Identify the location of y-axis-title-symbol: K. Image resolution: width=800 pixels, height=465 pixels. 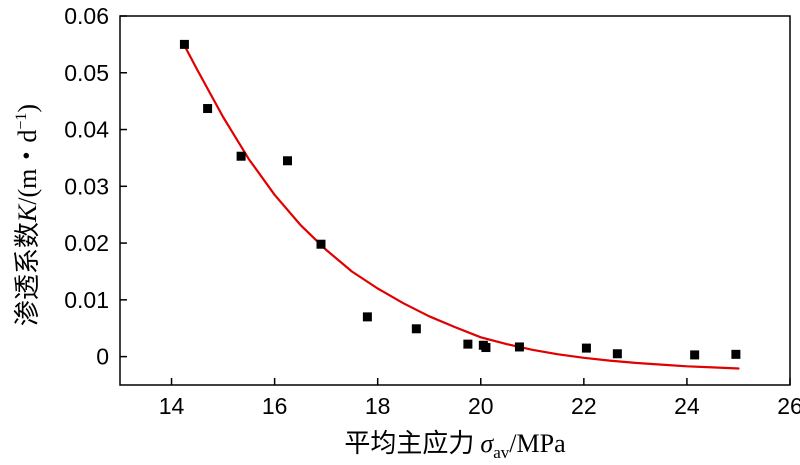
(27, 213).